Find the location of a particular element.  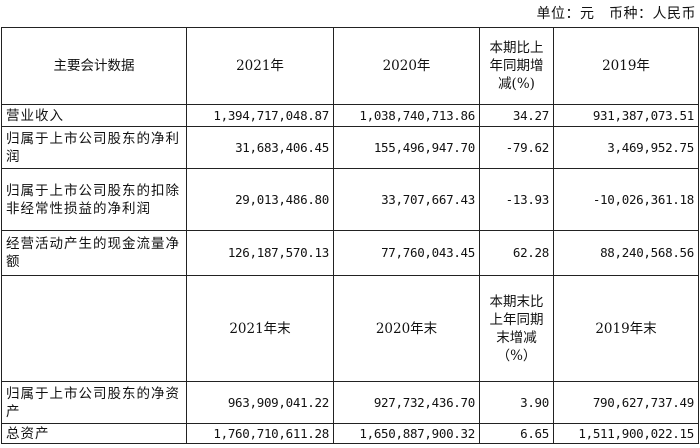

cell-2021: 1,394,717,048.87 is located at coordinates (260, 115).